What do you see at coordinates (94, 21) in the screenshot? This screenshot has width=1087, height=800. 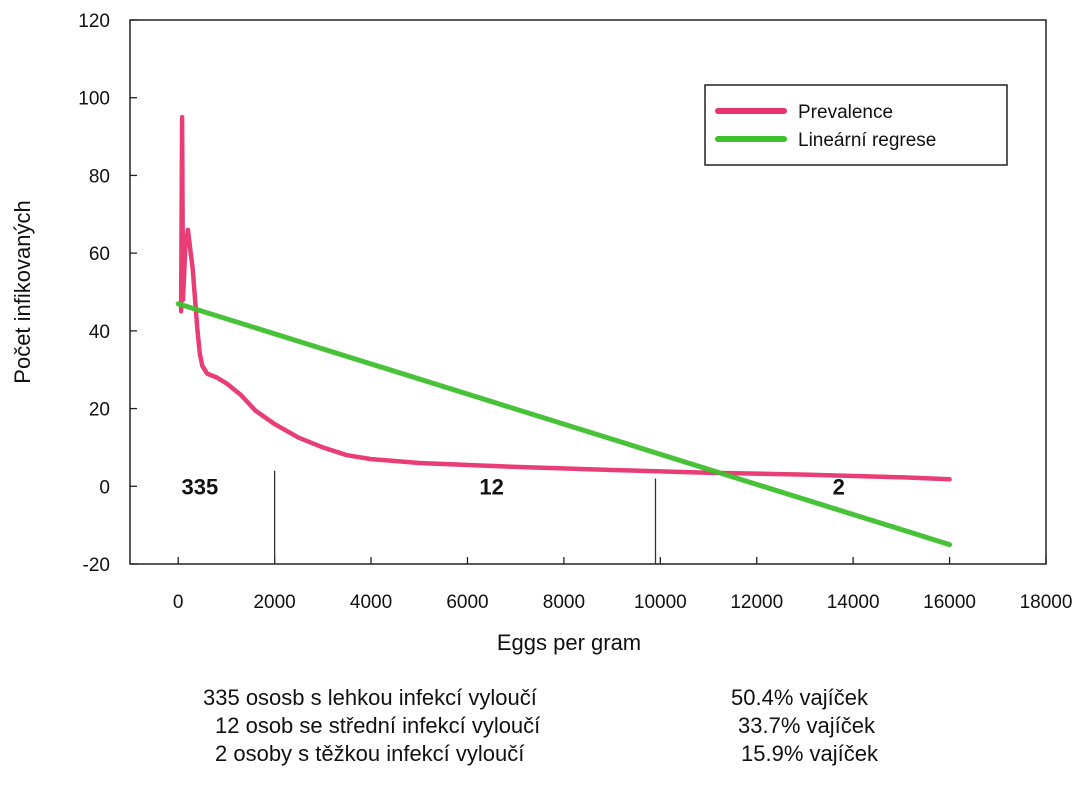 I see `y-tick-label: 120` at bounding box center [94, 21].